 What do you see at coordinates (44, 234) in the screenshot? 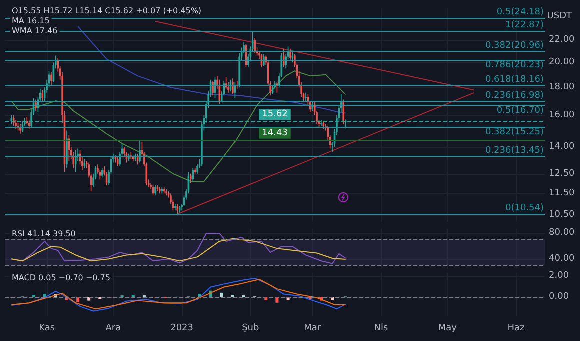
I see `annotation: RSI 41.14 39.50` at bounding box center [44, 234].